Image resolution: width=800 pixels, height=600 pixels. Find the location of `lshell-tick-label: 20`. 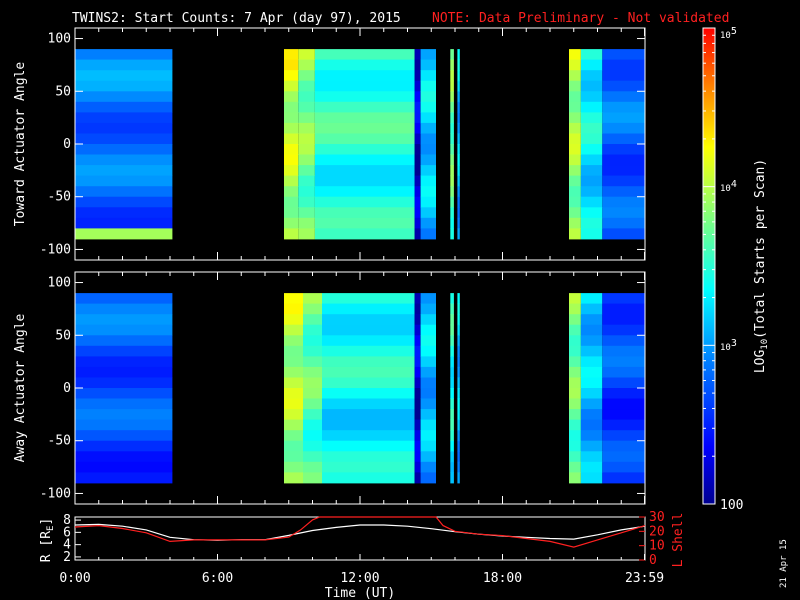

lshell-tick-label: 20 is located at coordinates (657, 531).